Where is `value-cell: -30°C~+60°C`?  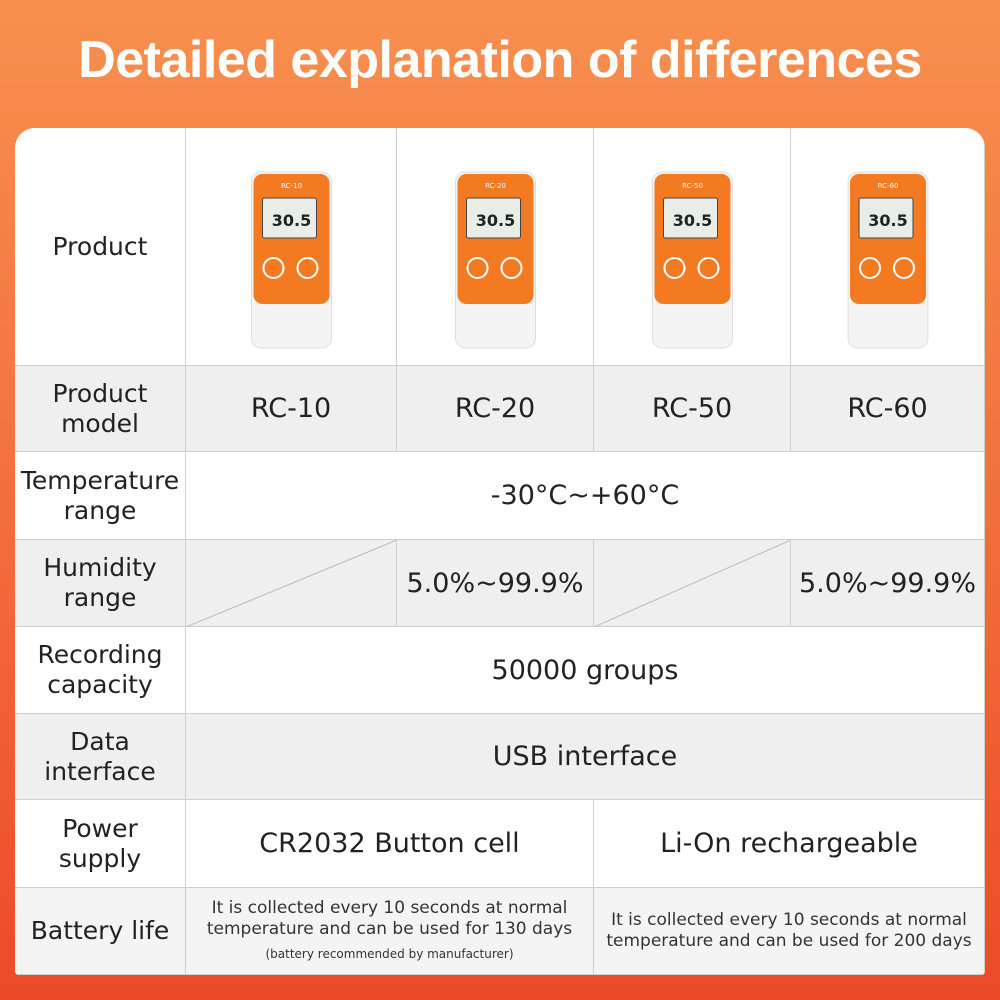 value-cell: -30°C~+60°C is located at coordinates (585, 496).